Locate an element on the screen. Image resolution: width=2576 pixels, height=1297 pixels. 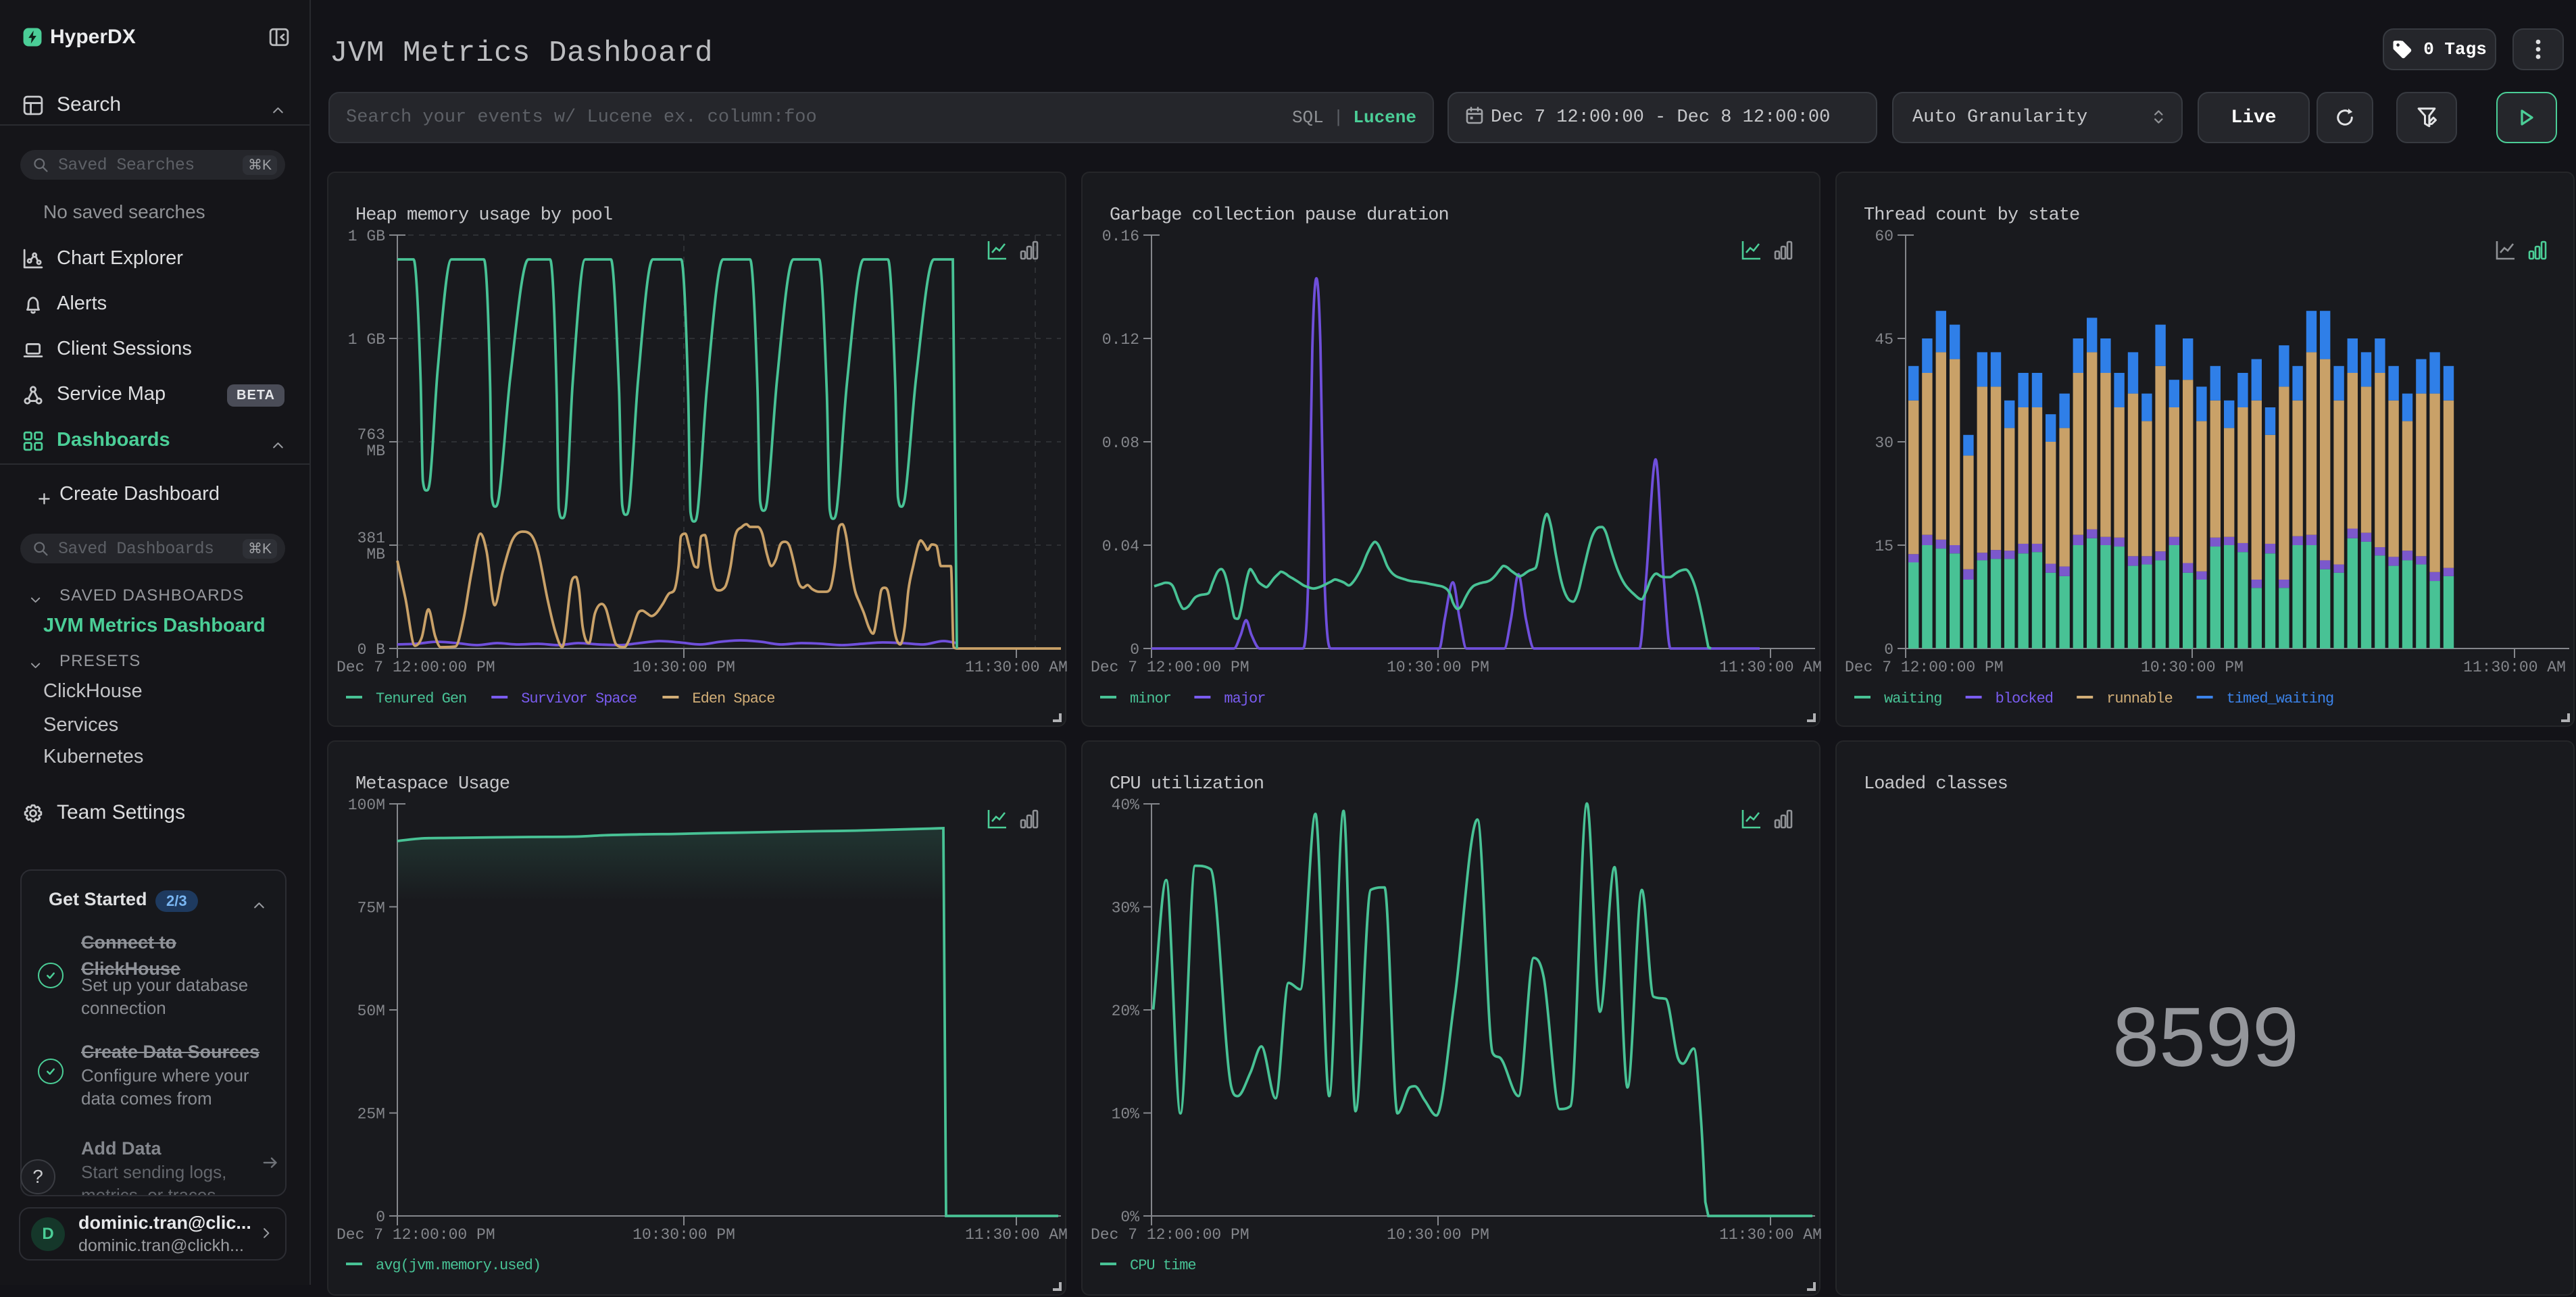
svg-text: runnable is located at coordinates (2139, 698).